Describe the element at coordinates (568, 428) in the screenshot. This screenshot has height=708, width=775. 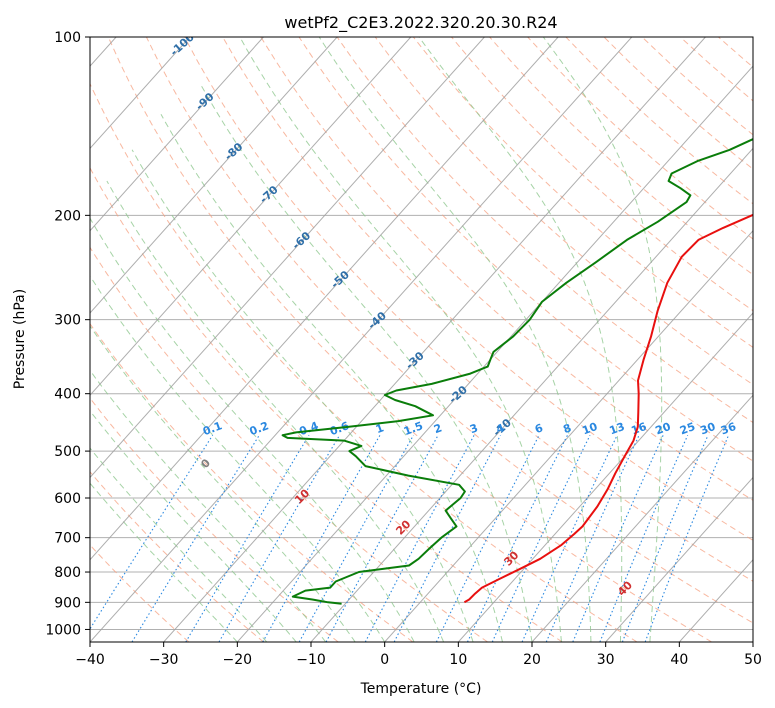
I see `mixing-ratio-label: 8` at that location.